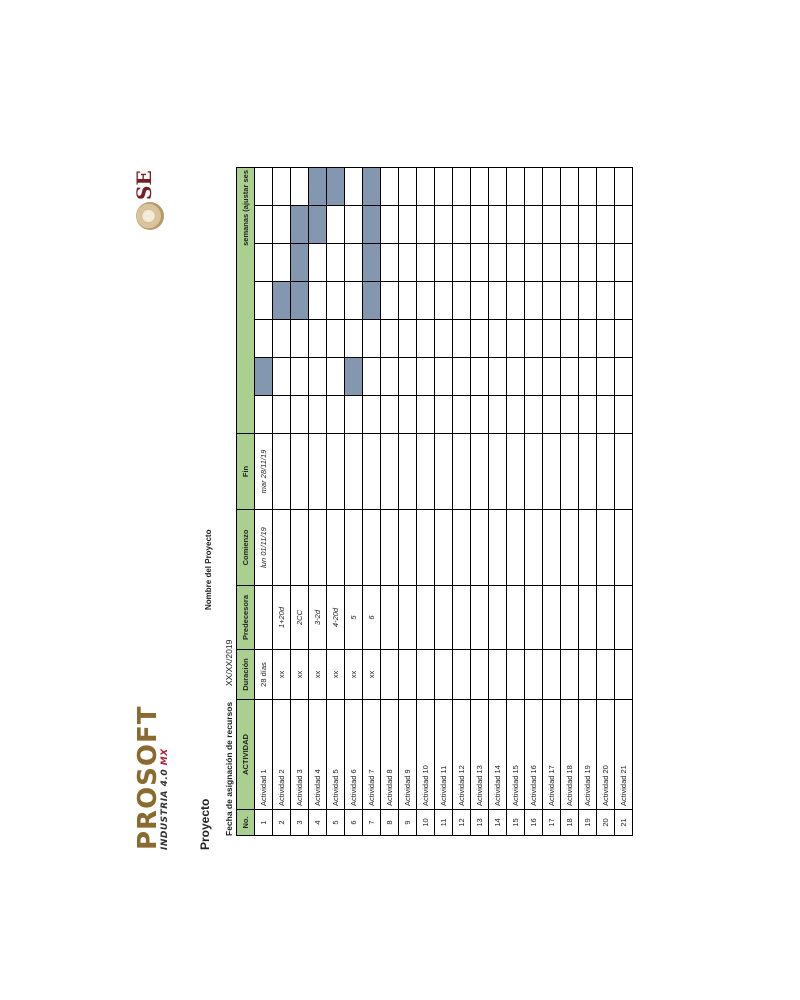 The height and width of the screenshot is (1000, 800). What do you see at coordinates (497, 754) in the screenshot?
I see `row-actividad: Actividad 14` at bounding box center [497, 754].